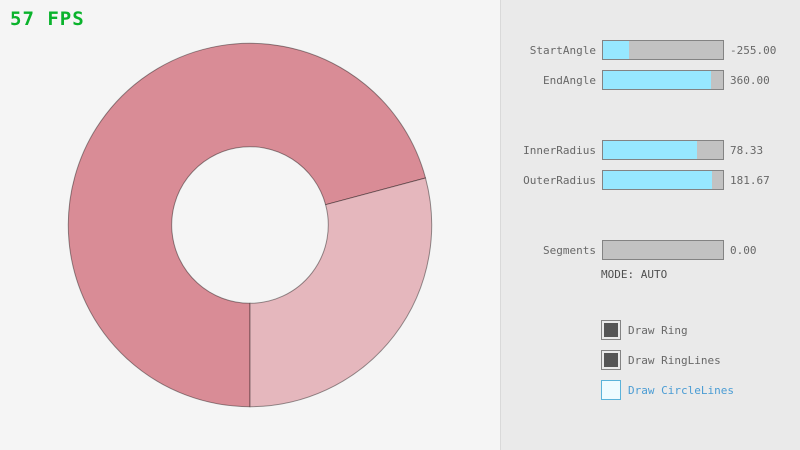 This screenshot has height=450, width=800. I want to click on endangle-row: EndAngle 360.00, so click(650, 80).